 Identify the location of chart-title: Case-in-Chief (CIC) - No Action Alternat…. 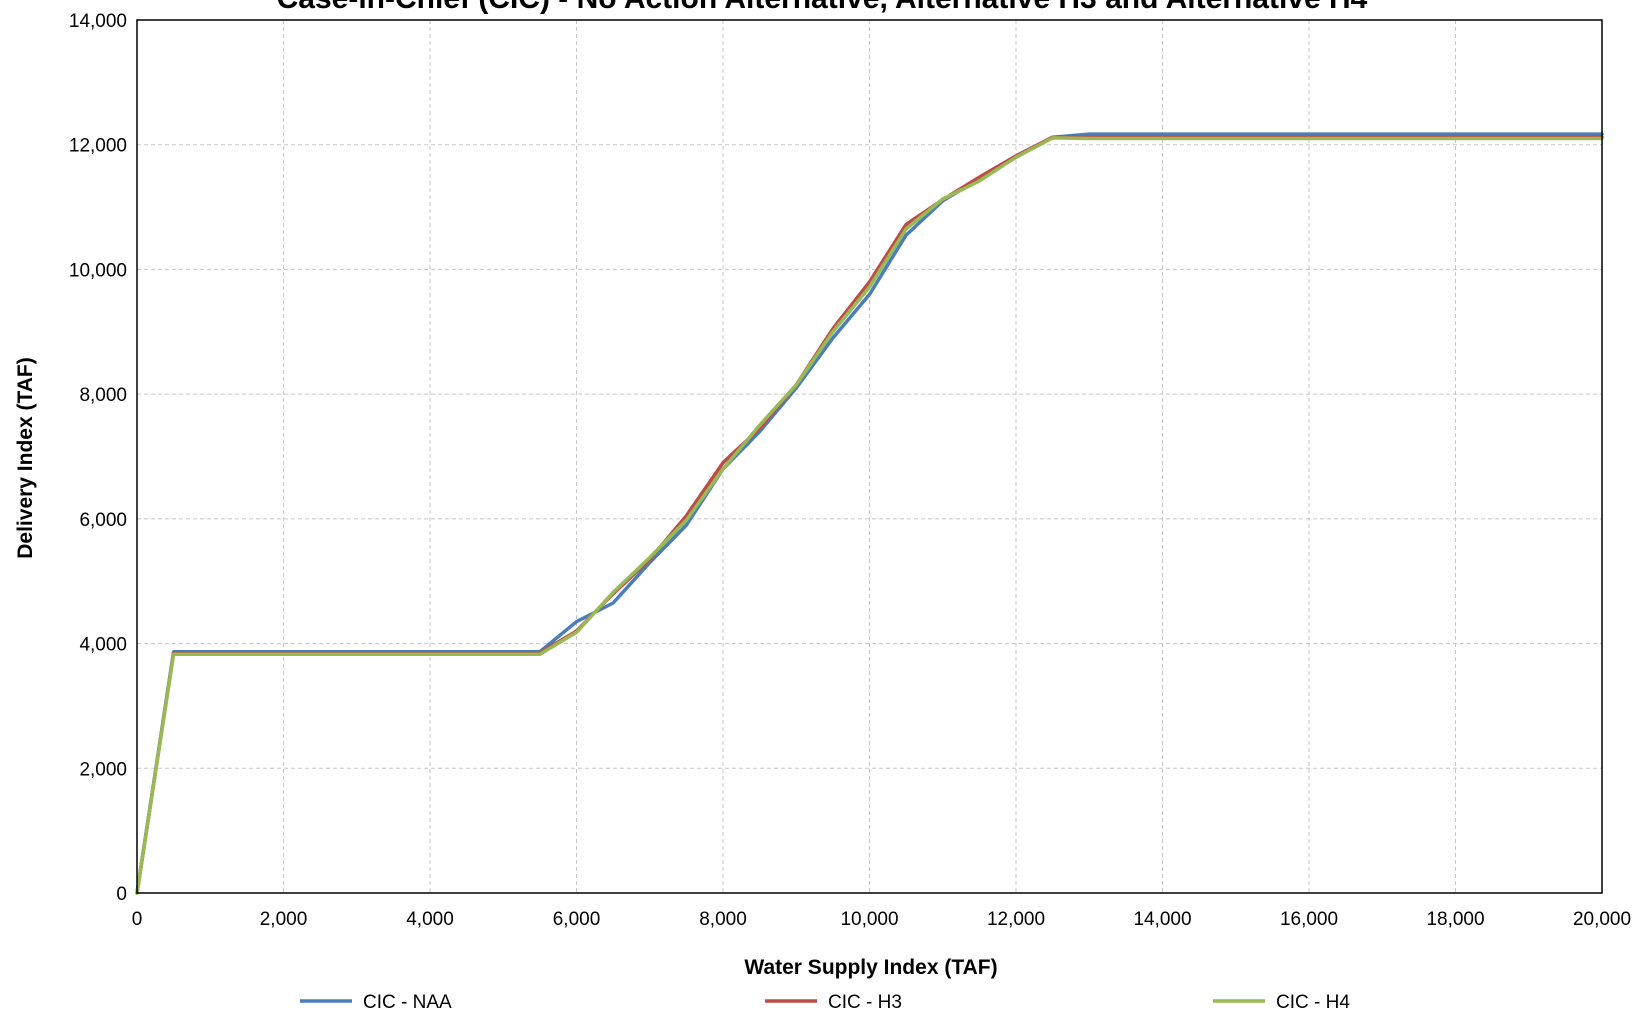
(822, 7).